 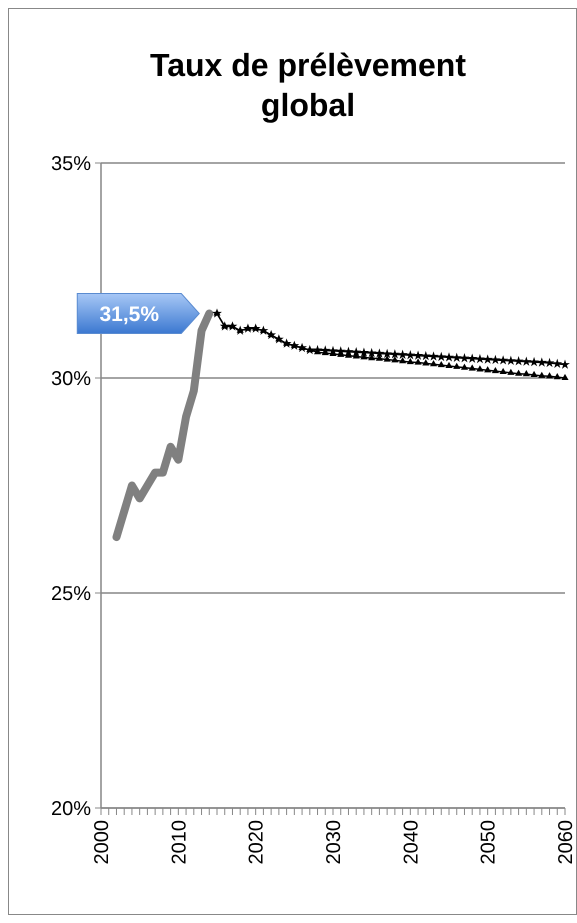 What do you see at coordinates (179, 842) in the screenshot?
I see `x-tick-label: 2010` at bounding box center [179, 842].